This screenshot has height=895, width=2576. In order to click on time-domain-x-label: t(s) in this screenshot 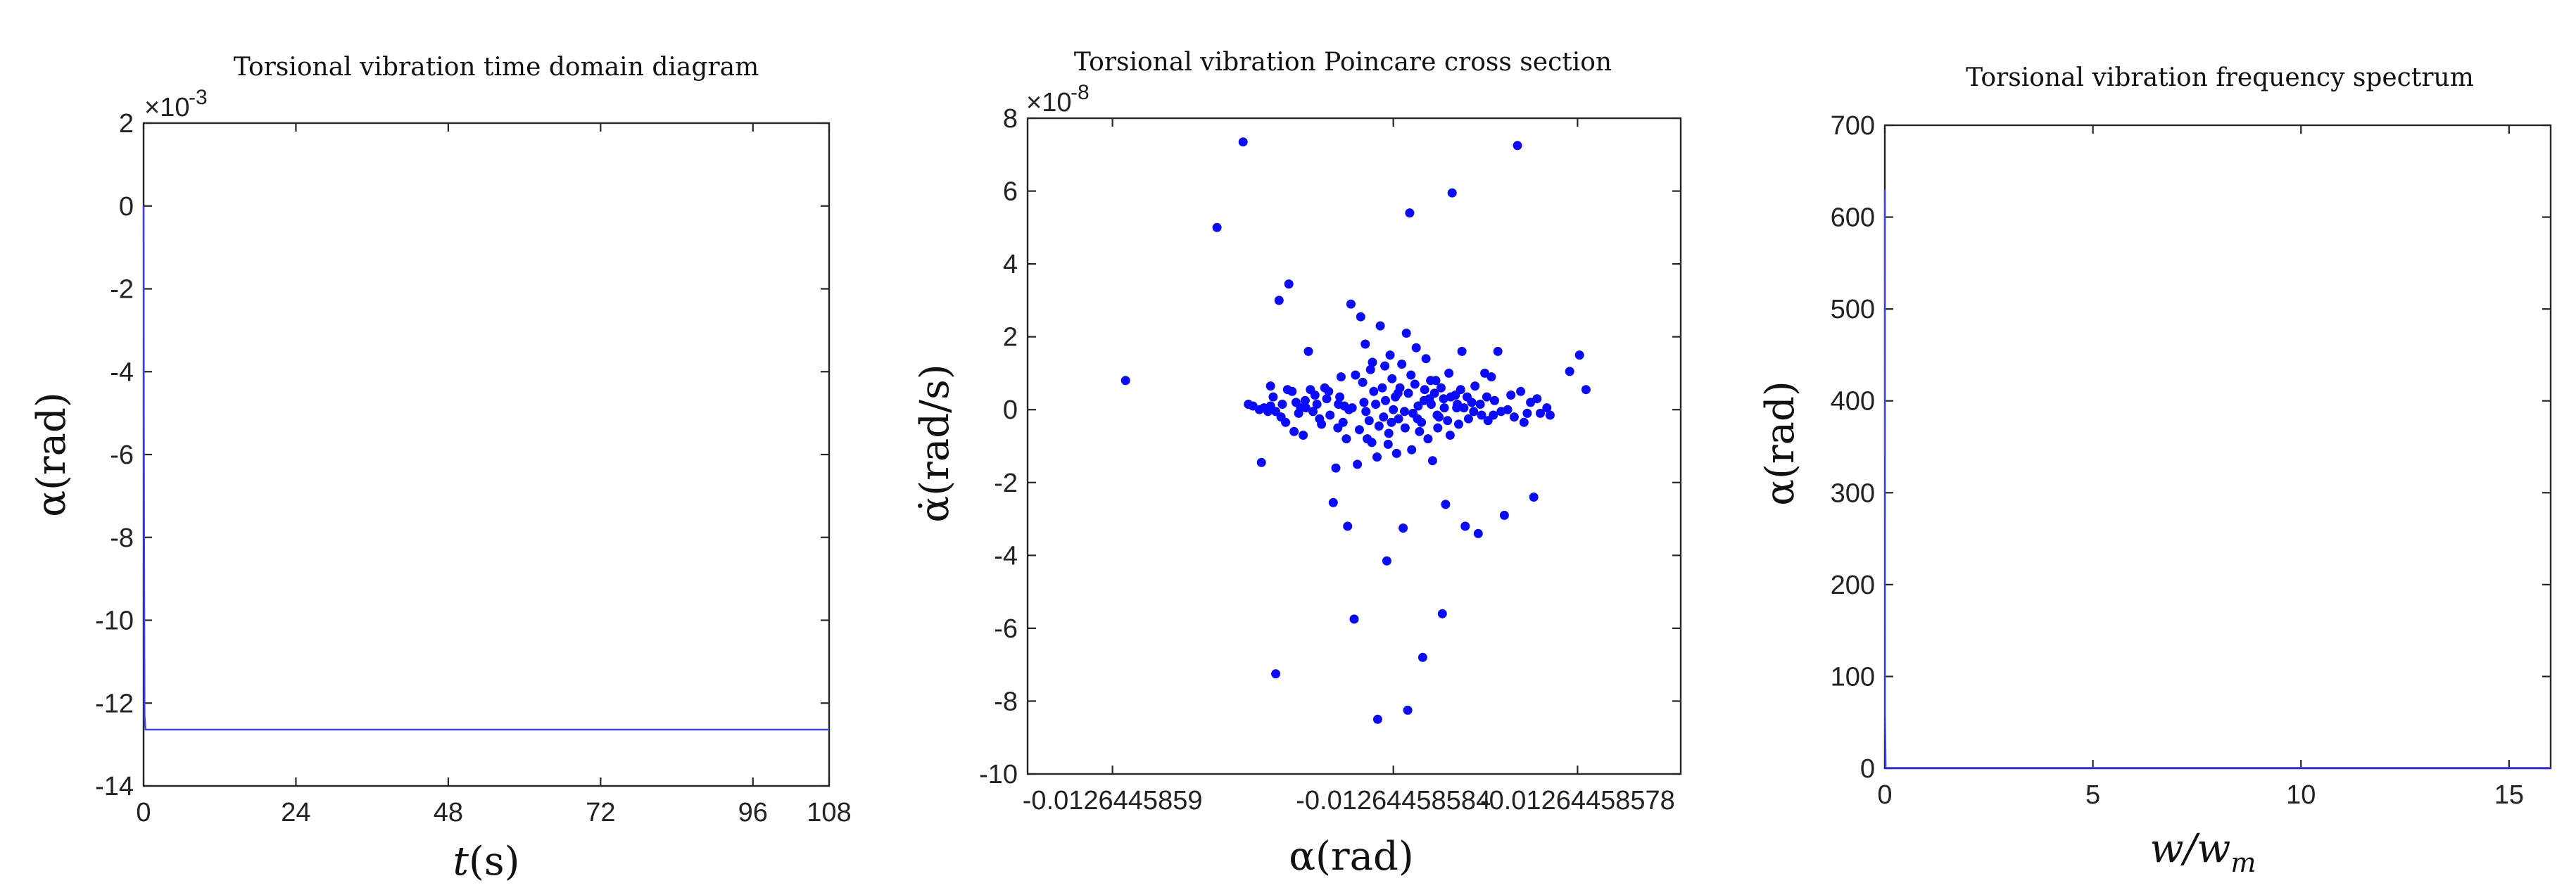, I will do `click(486, 861)`.